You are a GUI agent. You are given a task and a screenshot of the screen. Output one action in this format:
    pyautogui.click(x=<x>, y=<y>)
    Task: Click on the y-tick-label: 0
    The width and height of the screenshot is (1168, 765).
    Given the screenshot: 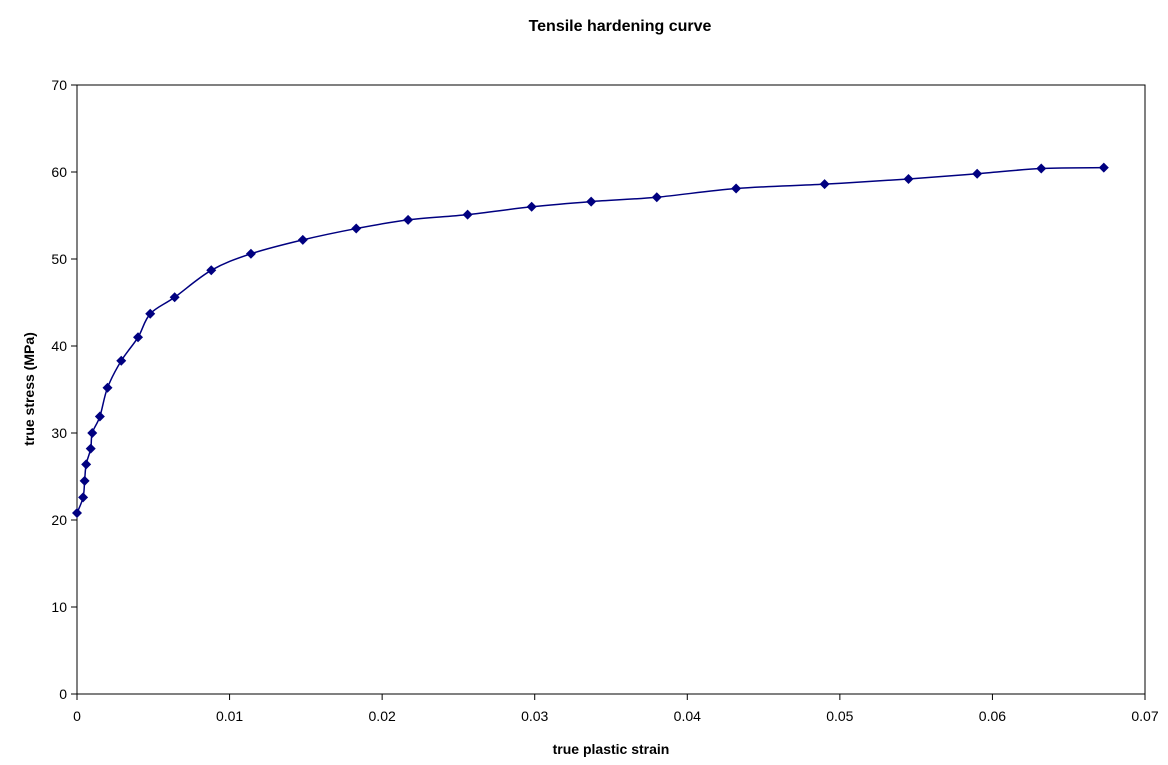 What is the action you would take?
    pyautogui.click(x=63, y=694)
    